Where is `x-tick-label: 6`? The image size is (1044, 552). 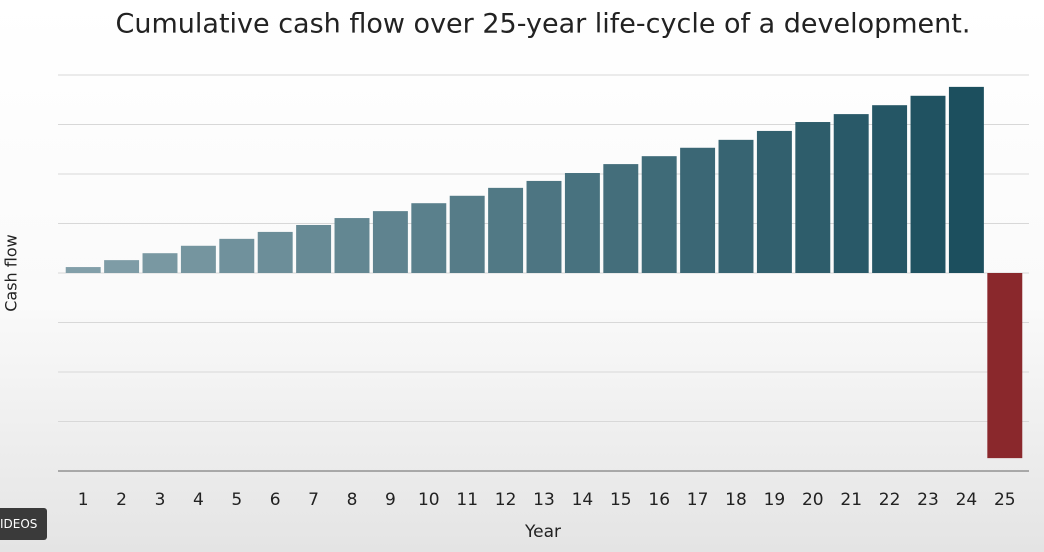 x-tick-label: 6 is located at coordinates (275, 500).